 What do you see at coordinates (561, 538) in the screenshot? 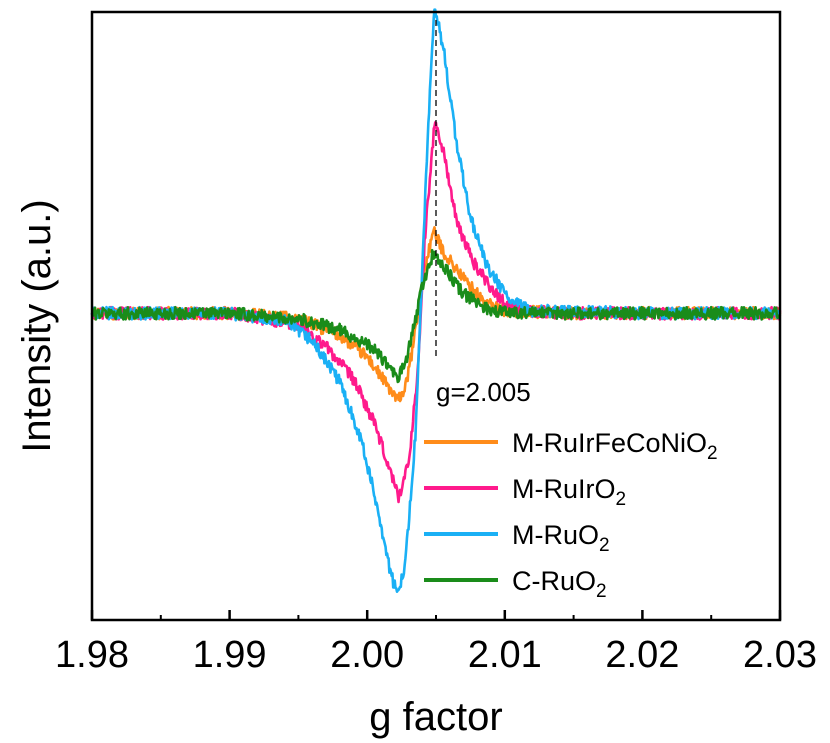
I see `legend-label: M-RuO2` at bounding box center [561, 538].